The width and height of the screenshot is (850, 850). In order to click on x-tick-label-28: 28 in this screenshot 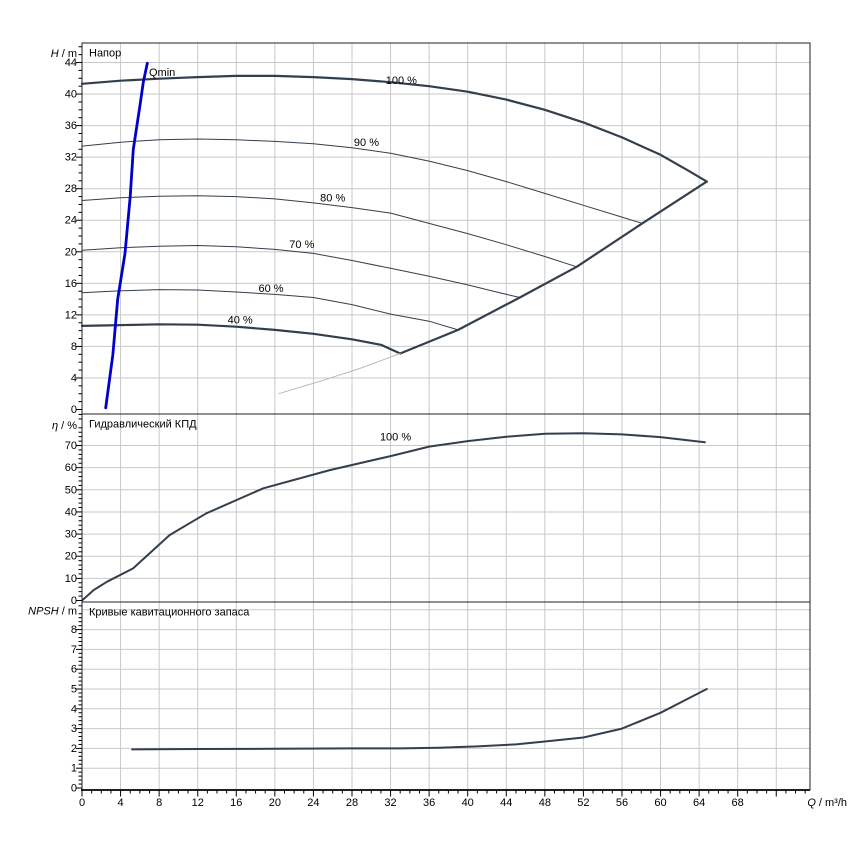, I will do `click(352, 803)`.